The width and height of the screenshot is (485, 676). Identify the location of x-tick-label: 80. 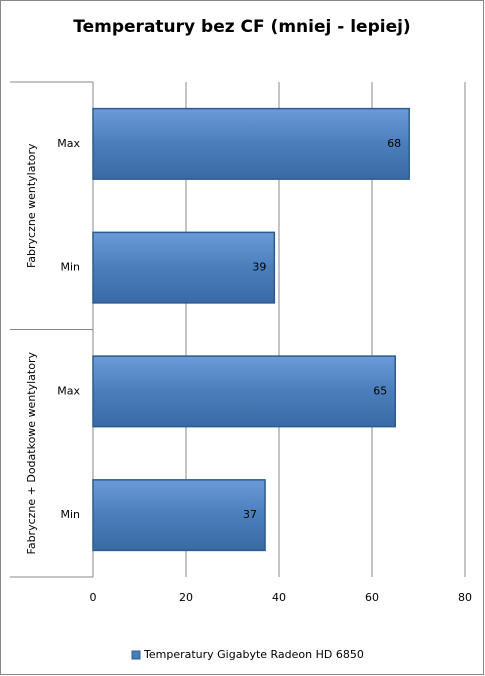
(465, 597).